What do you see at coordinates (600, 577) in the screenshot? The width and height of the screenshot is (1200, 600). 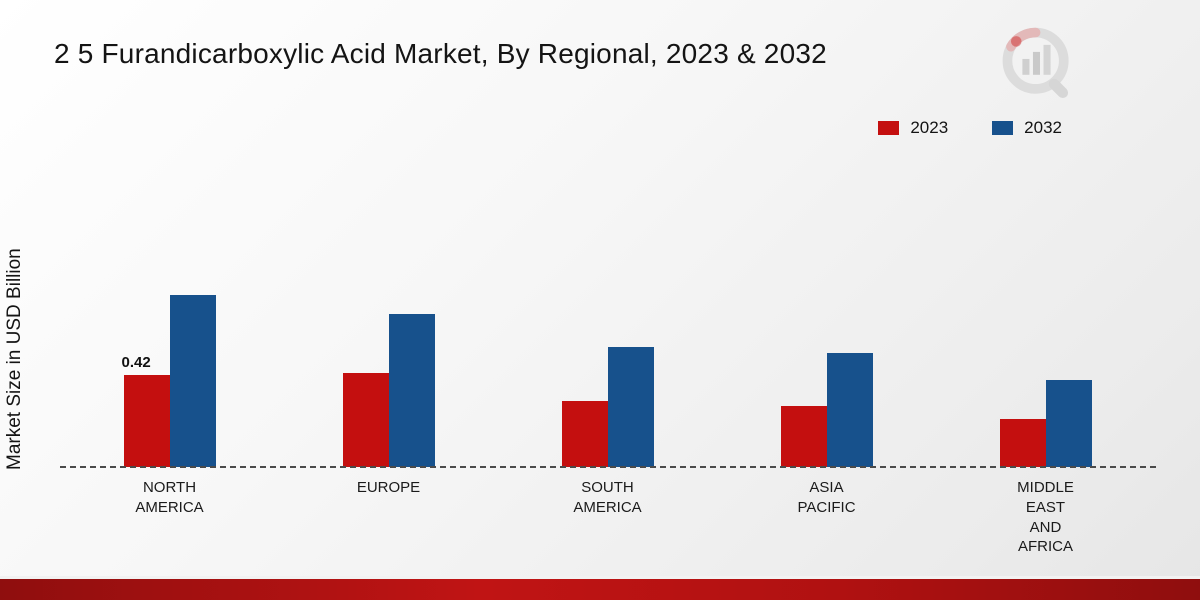 I see `footer-divider` at bounding box center [600, 577].